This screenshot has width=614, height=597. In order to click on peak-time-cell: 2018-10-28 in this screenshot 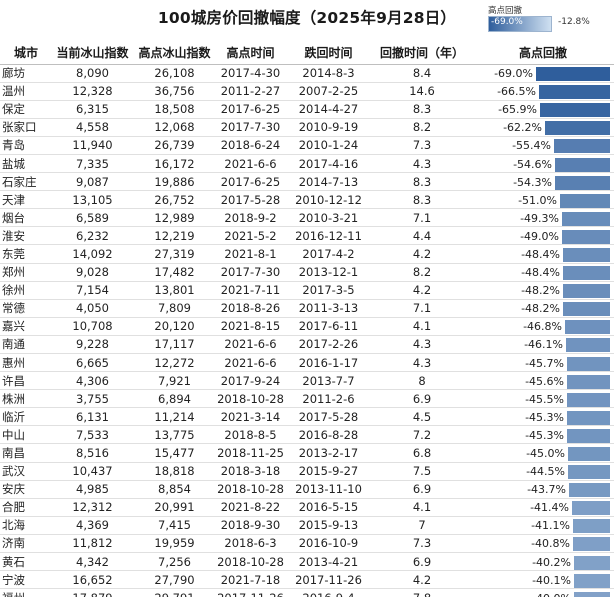, I will do `click(250, 562)`.